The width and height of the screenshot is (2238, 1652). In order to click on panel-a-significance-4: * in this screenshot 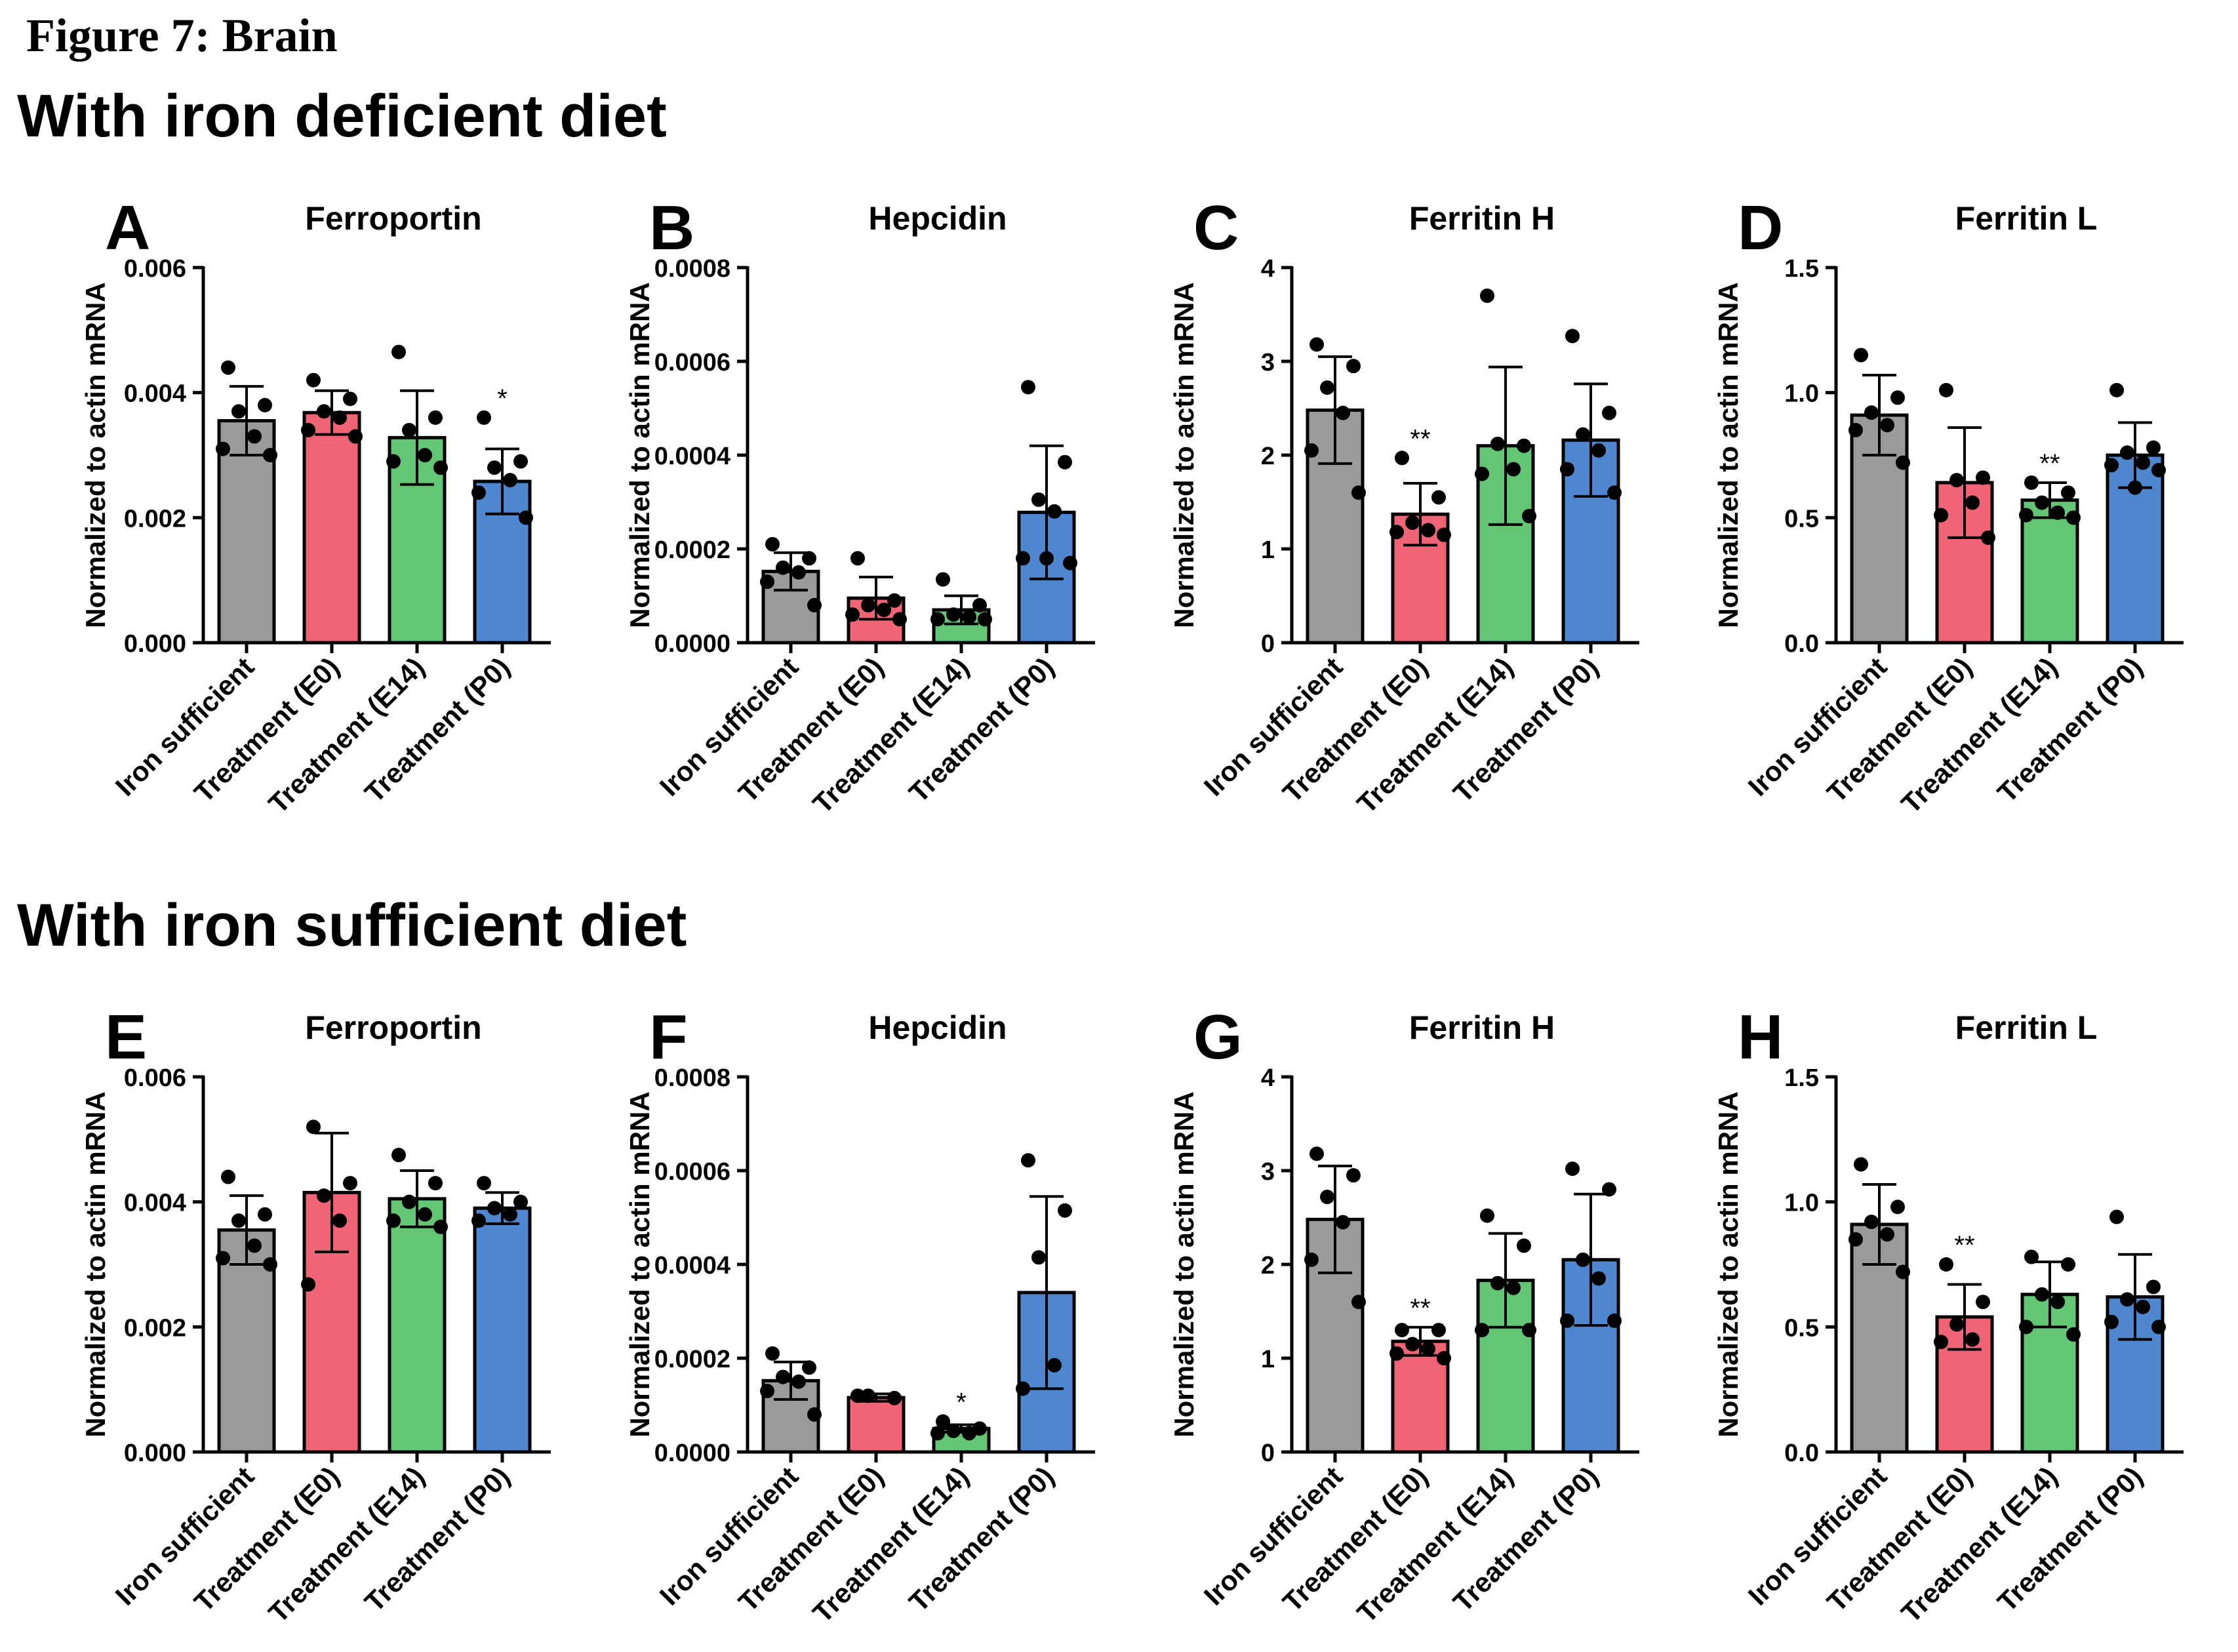, I will do `click(502, 399)`.